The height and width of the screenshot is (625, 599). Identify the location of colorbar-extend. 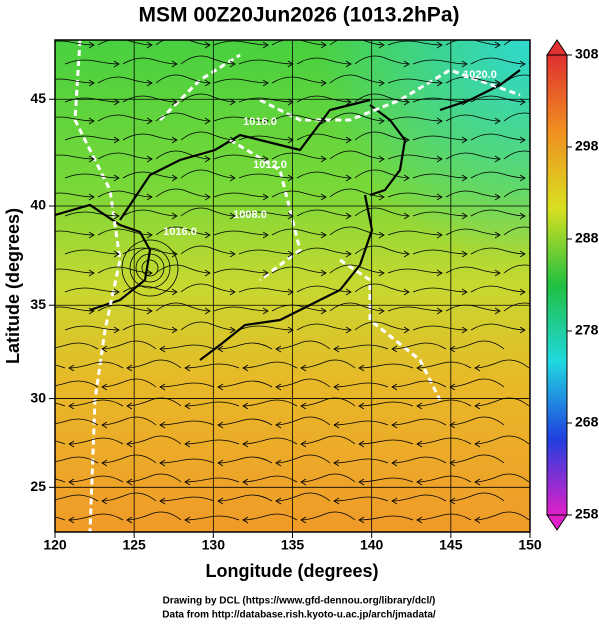
(557, 47).